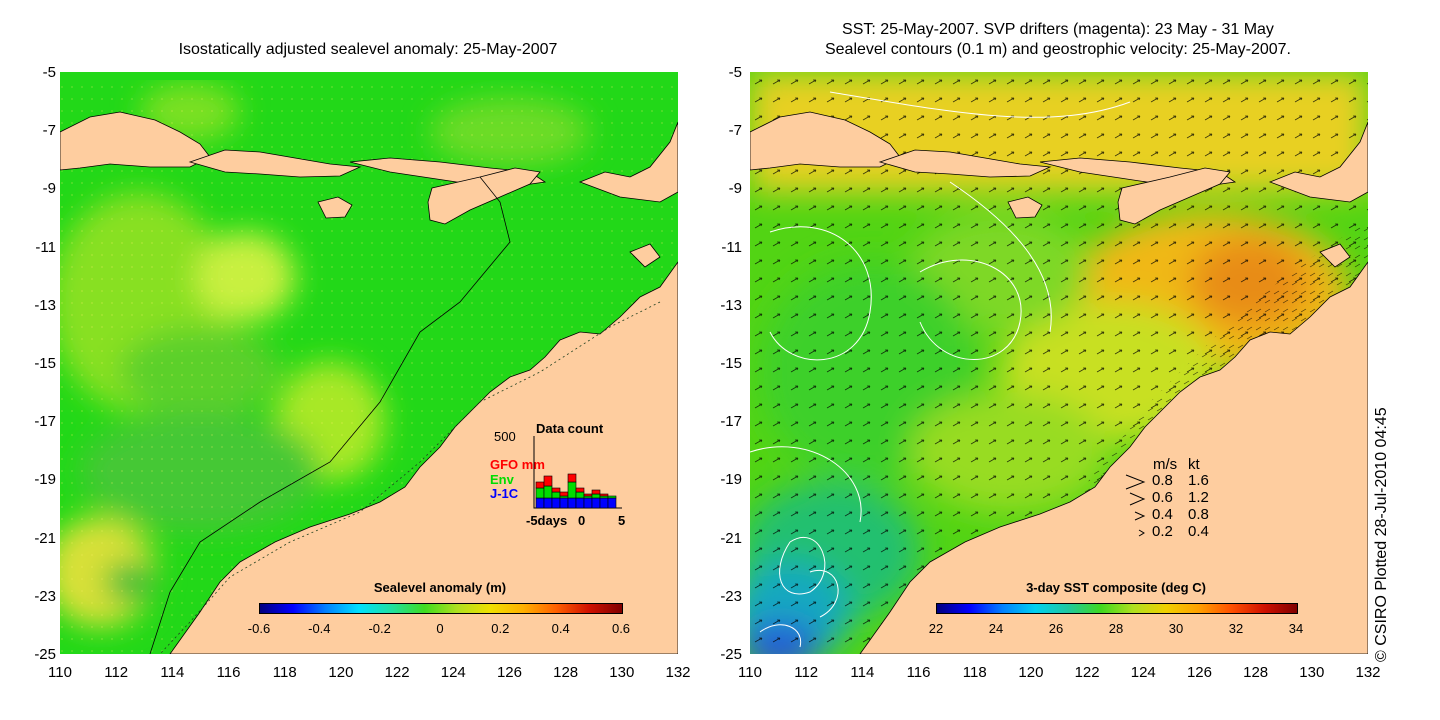 The height and width of the screenshot is (720, 1440). What do you see at coordinates (319, 628) in the screenshot?
I see `colorbar-tick-label: -0.4` at bounding box center [319, 628].